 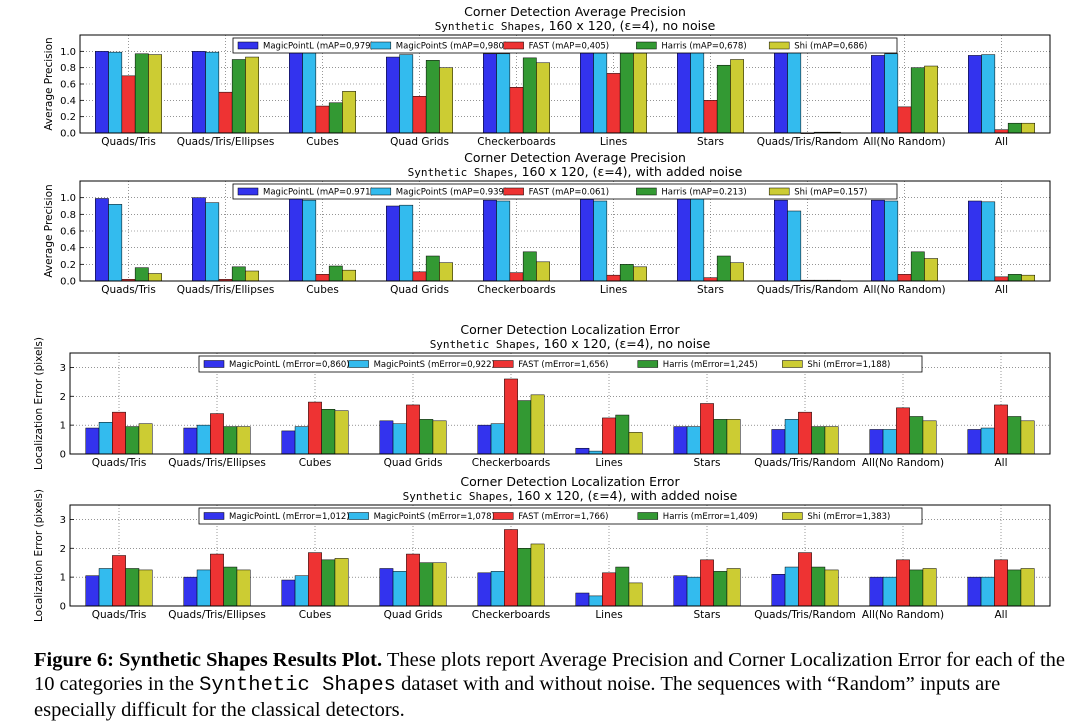 I want to click on legend-label: MagicPointL (mAP=0,979), so click(x=318, y=47).